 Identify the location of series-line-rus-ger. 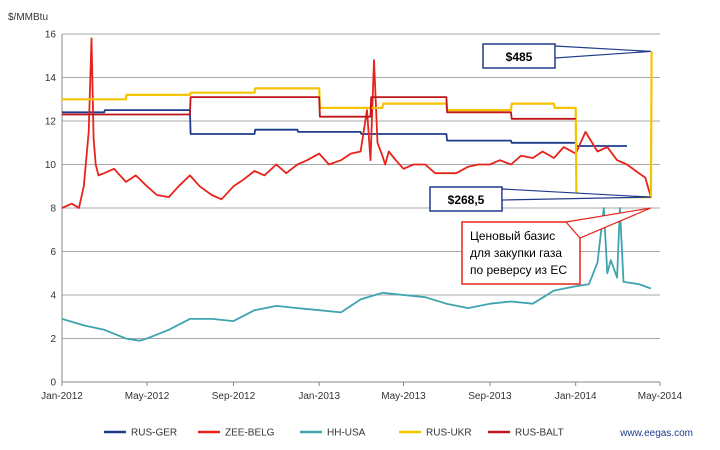
(344, 128).